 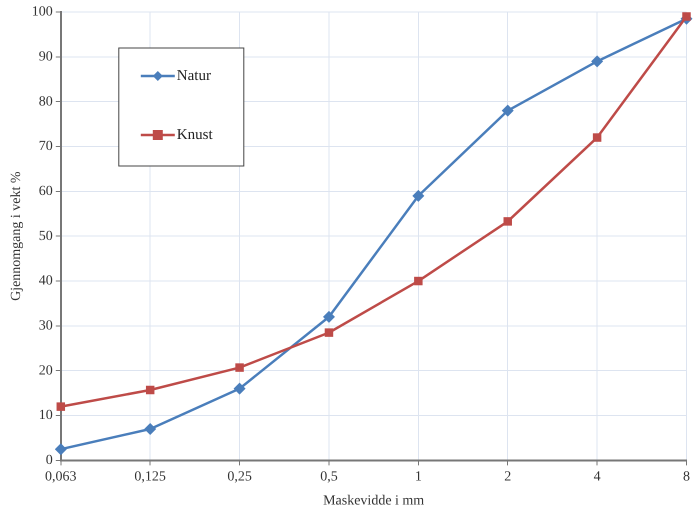 What do you see at coordinates (49, 460) in the screenshot?
I see `y-tick-label: 0` at bounding box center [49, 460].